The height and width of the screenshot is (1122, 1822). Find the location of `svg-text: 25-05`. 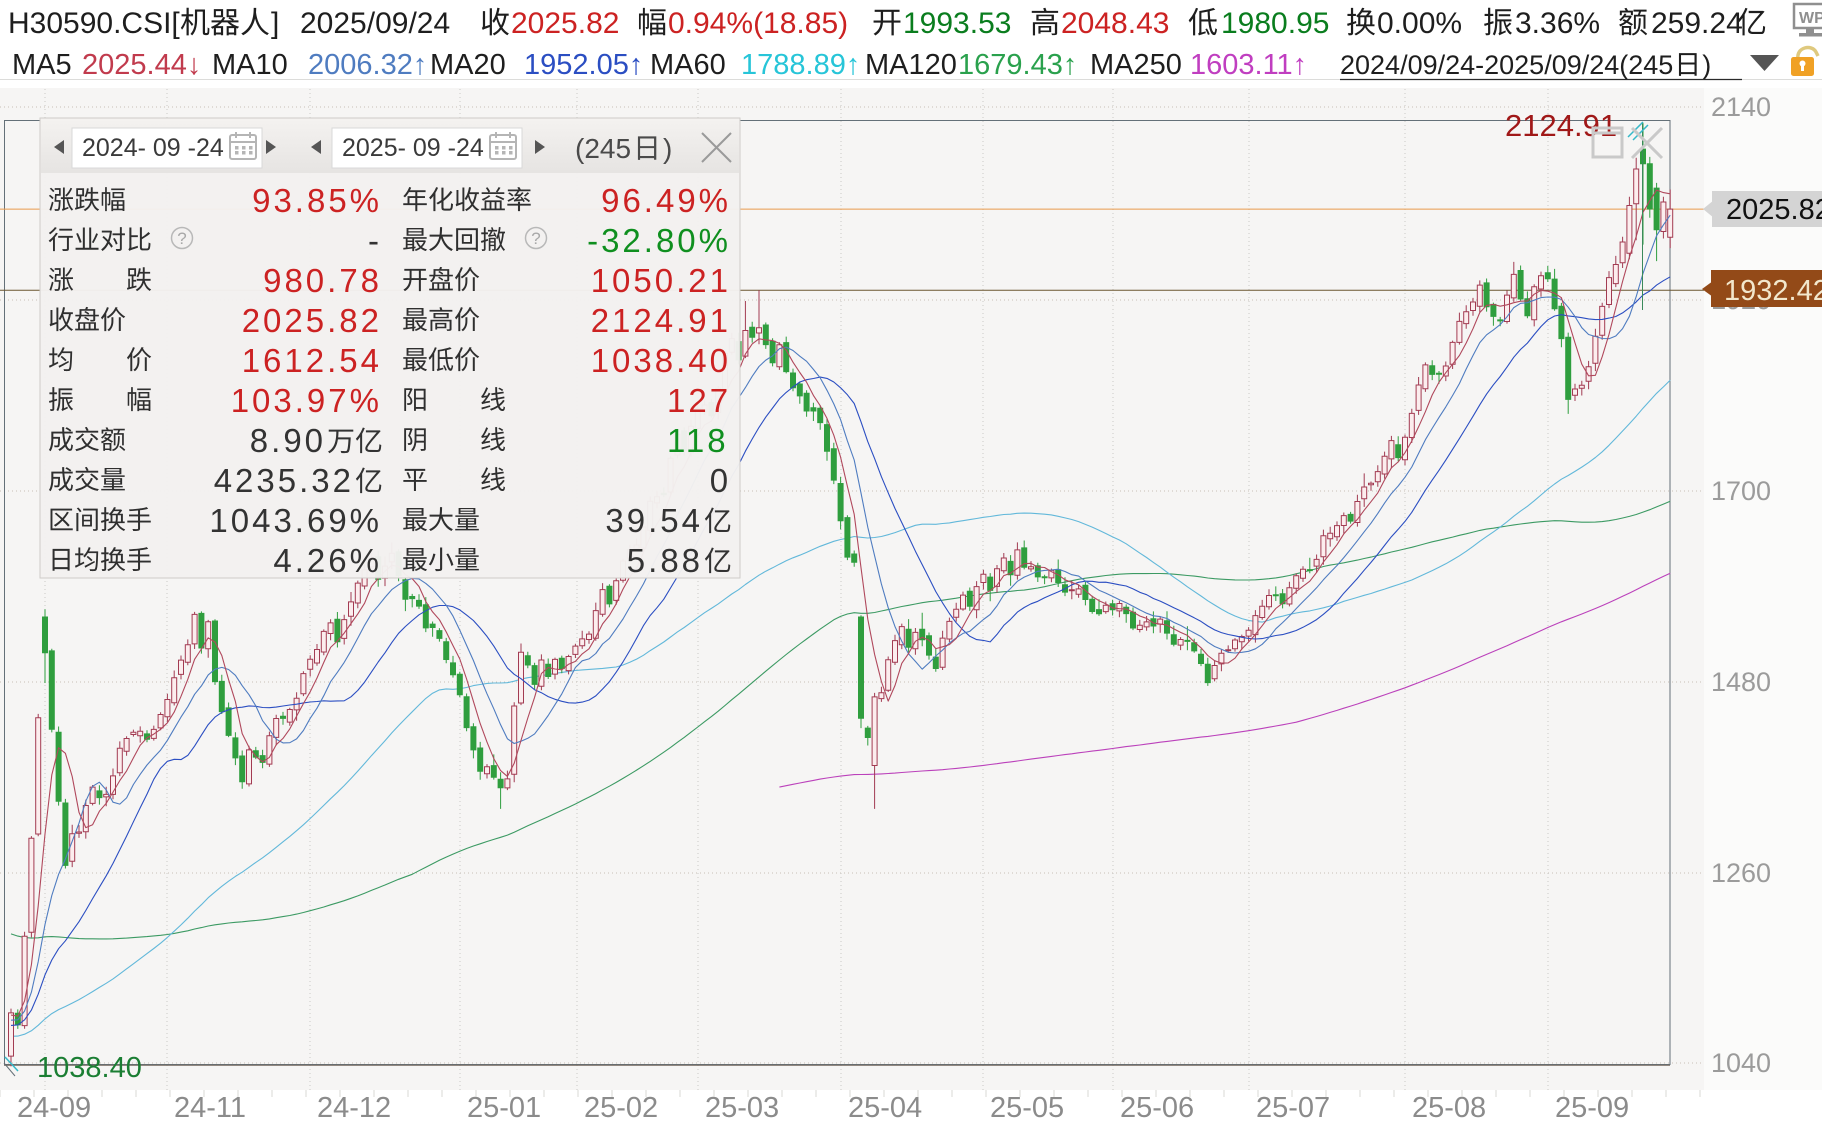

svg-text: 25-05 is located at coordinates (1027, 1107).